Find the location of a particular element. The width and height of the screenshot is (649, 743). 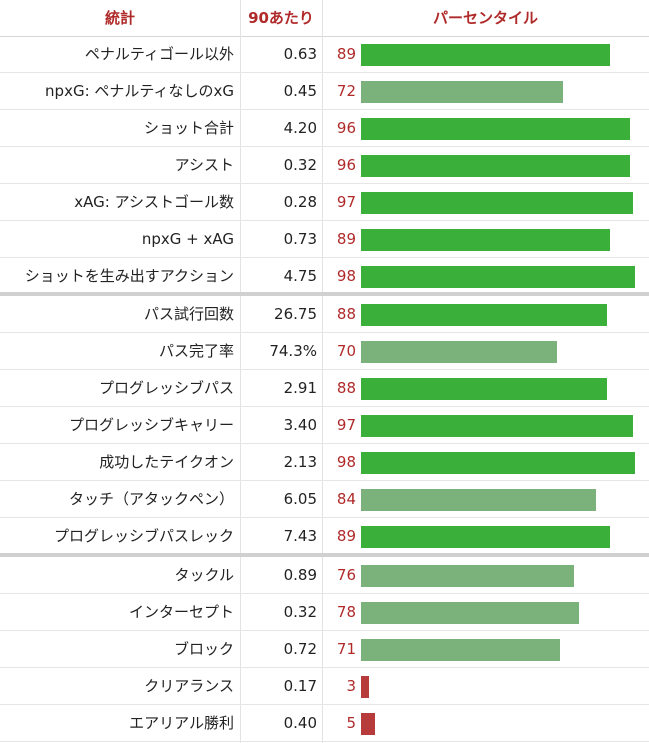

table-row: インターセプト 0.32 78 is located at coordinates (324, 612).